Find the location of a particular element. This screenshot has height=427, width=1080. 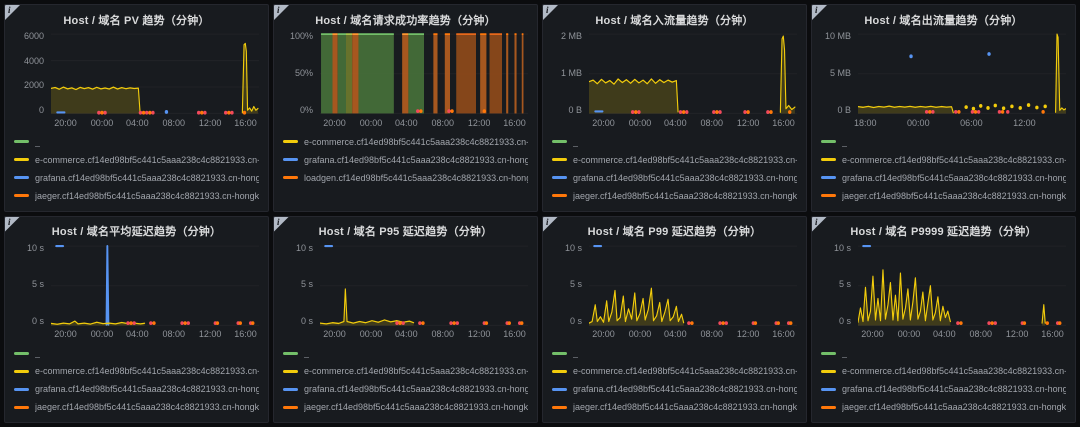

panel-header: Host / 域名平均延迟趋势（分钟） is located at coordinates (136, 231).